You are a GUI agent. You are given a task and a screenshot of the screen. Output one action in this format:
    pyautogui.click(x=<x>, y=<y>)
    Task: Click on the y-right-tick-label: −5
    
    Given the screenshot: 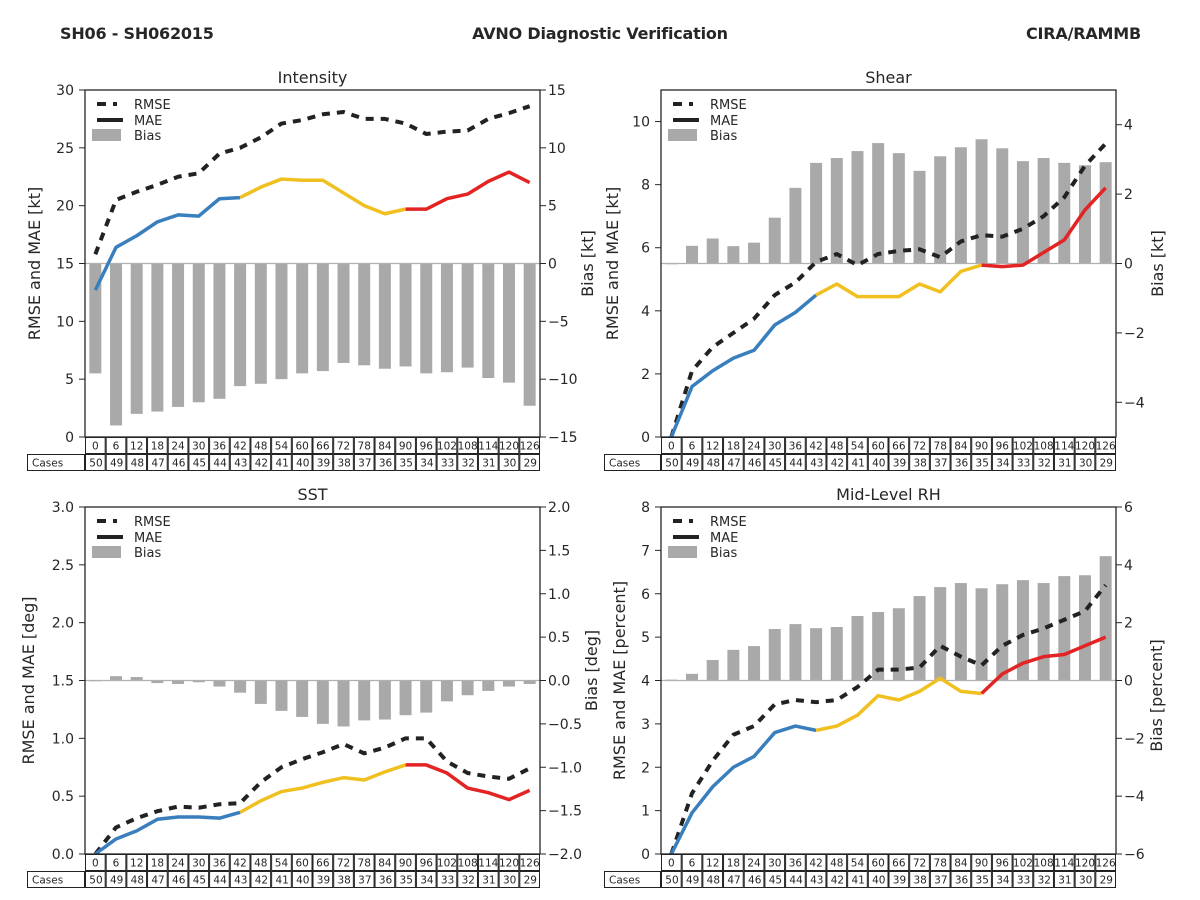 What is the action you would take?
    pyautogui.click(x=558, y=322)
    